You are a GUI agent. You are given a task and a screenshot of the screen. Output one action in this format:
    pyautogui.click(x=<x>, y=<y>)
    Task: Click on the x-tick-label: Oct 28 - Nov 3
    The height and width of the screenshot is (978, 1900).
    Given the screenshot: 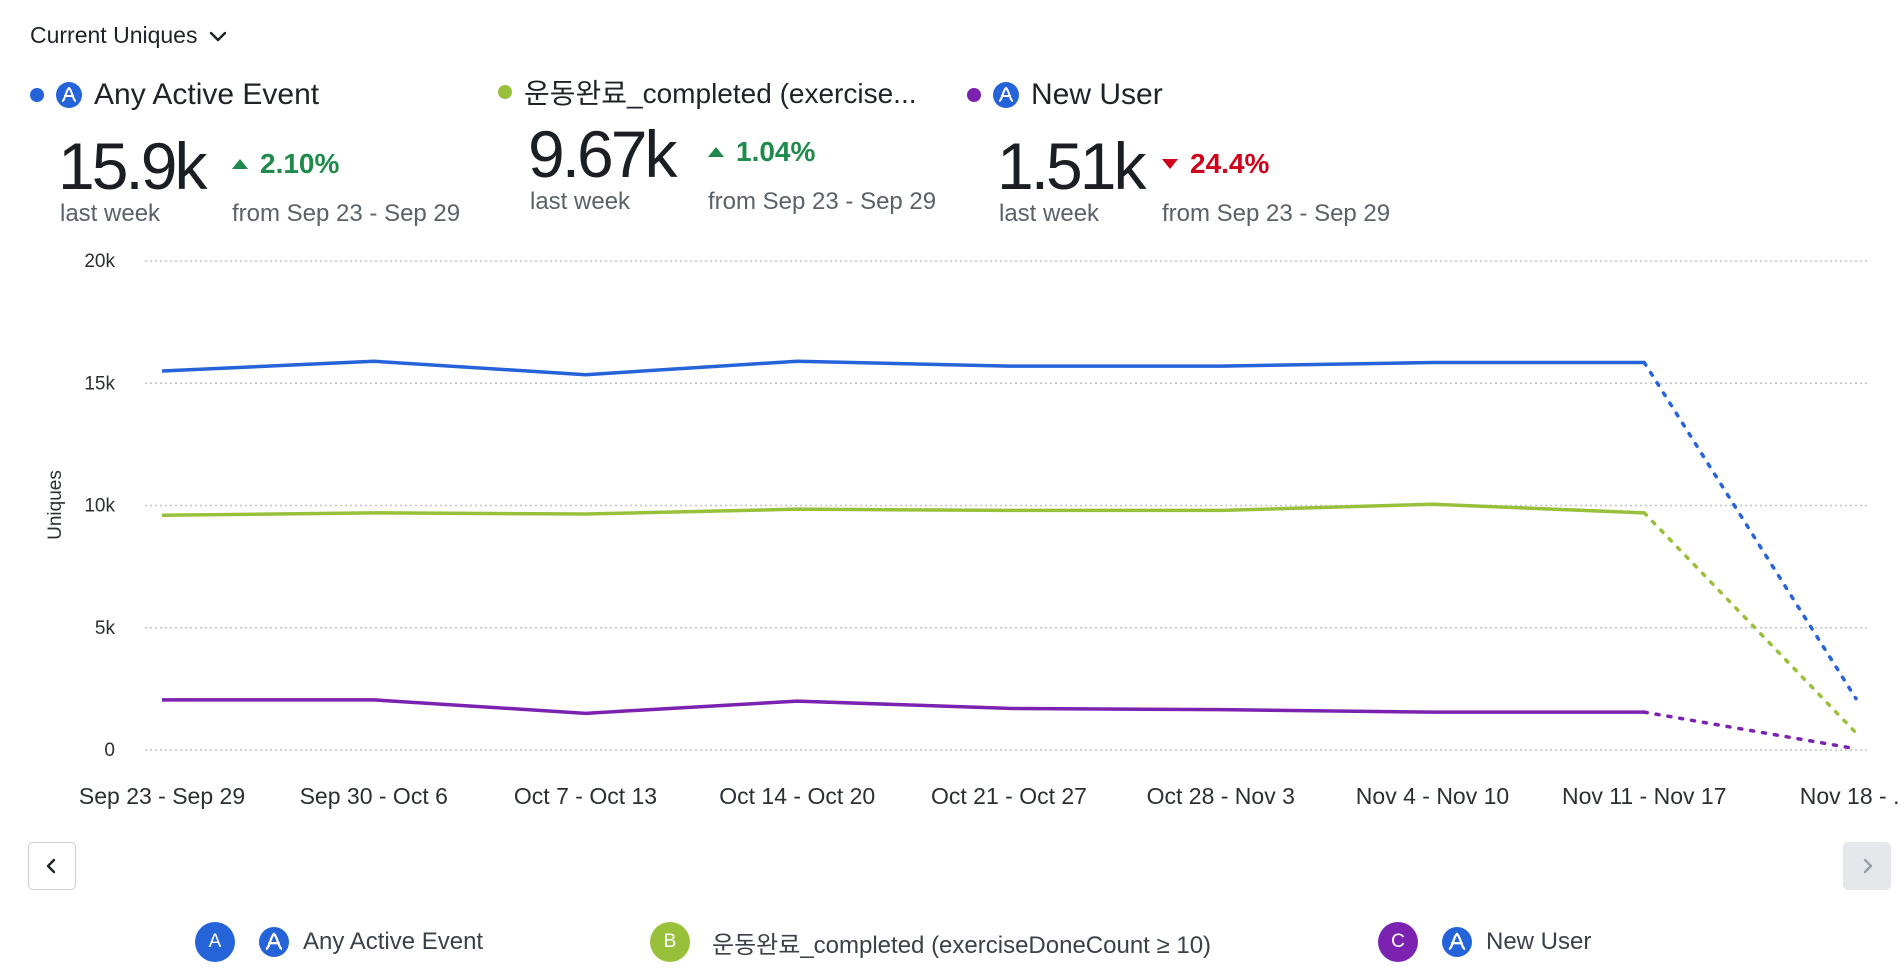 What is the action you would take?
    pyautogui.click(x=1221, y=796)
    